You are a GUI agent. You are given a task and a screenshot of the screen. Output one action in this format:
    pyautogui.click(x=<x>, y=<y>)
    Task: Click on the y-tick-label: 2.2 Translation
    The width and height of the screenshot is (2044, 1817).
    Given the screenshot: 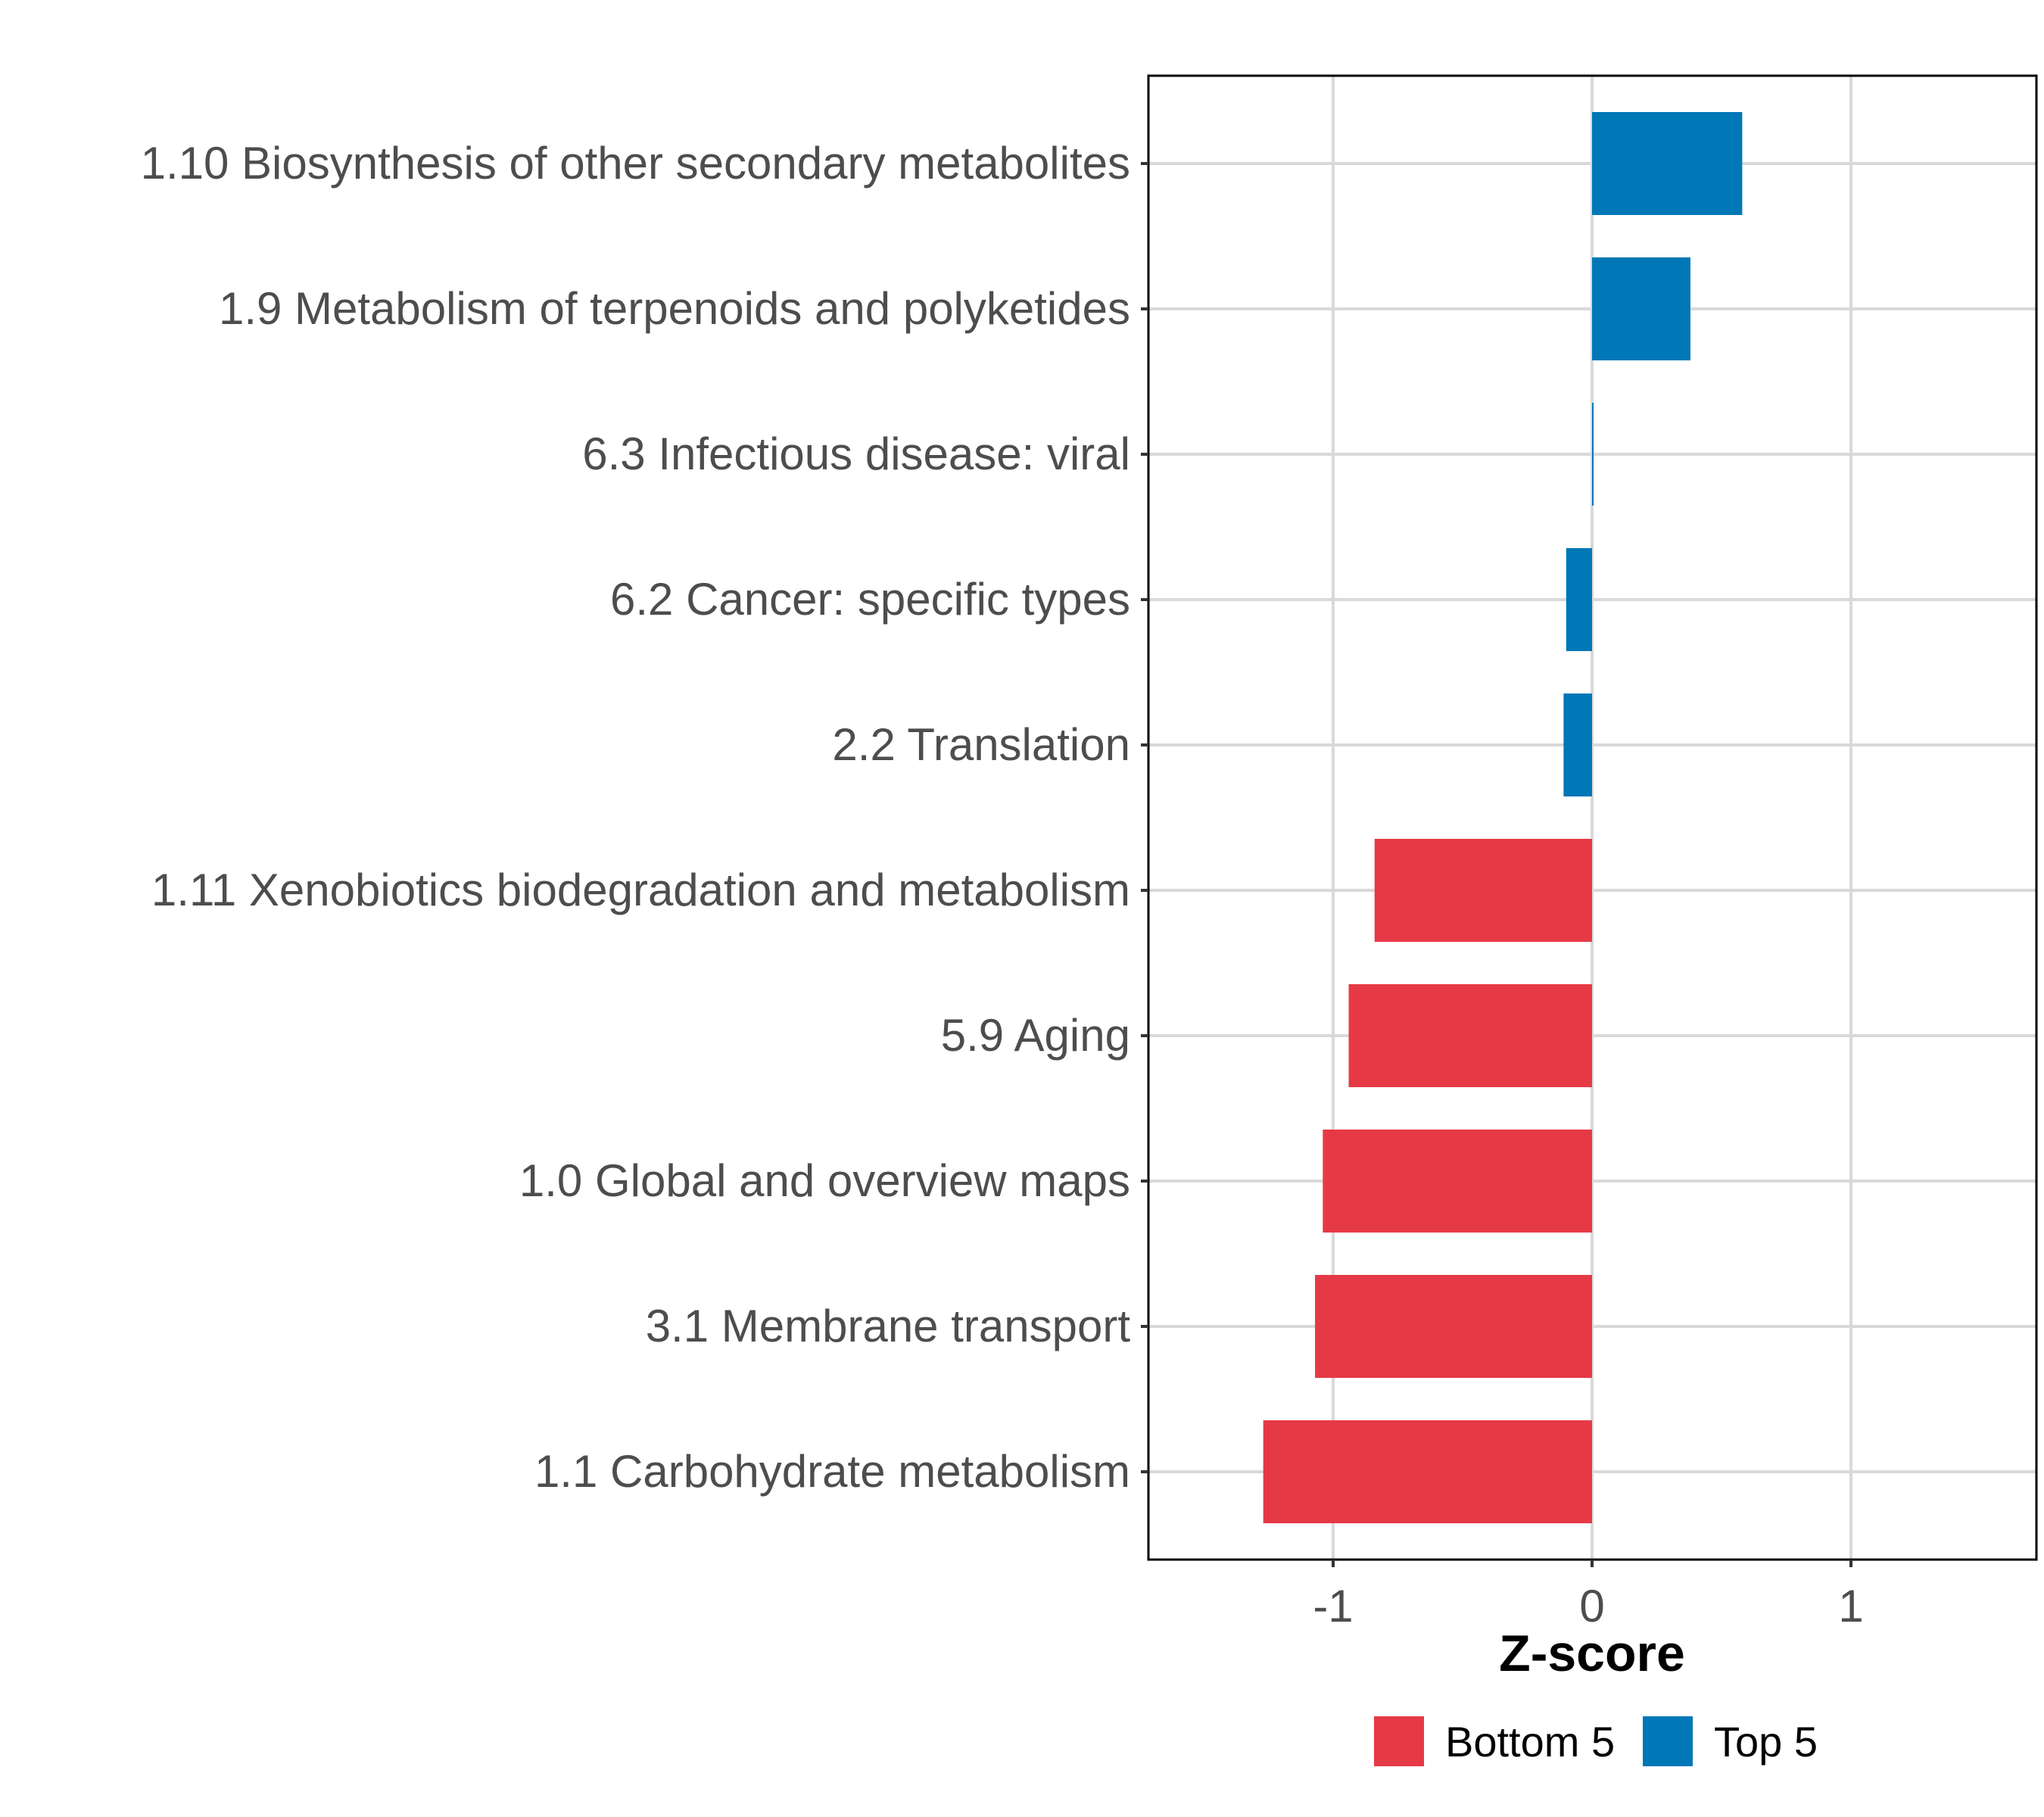 What is the action you would take?
    pyautogui.click(x=981, y=744)
    